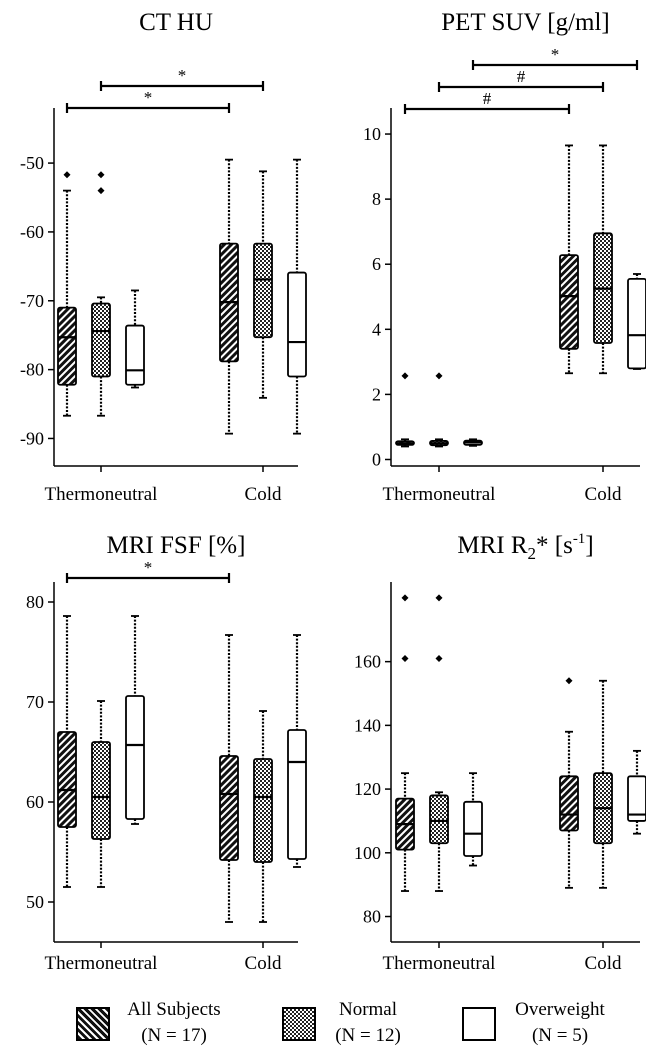 The image size is (646, 1054). Describe the element at coordinates (579, 539) in the screenshot. I see `title-superscript: -1` at that location.